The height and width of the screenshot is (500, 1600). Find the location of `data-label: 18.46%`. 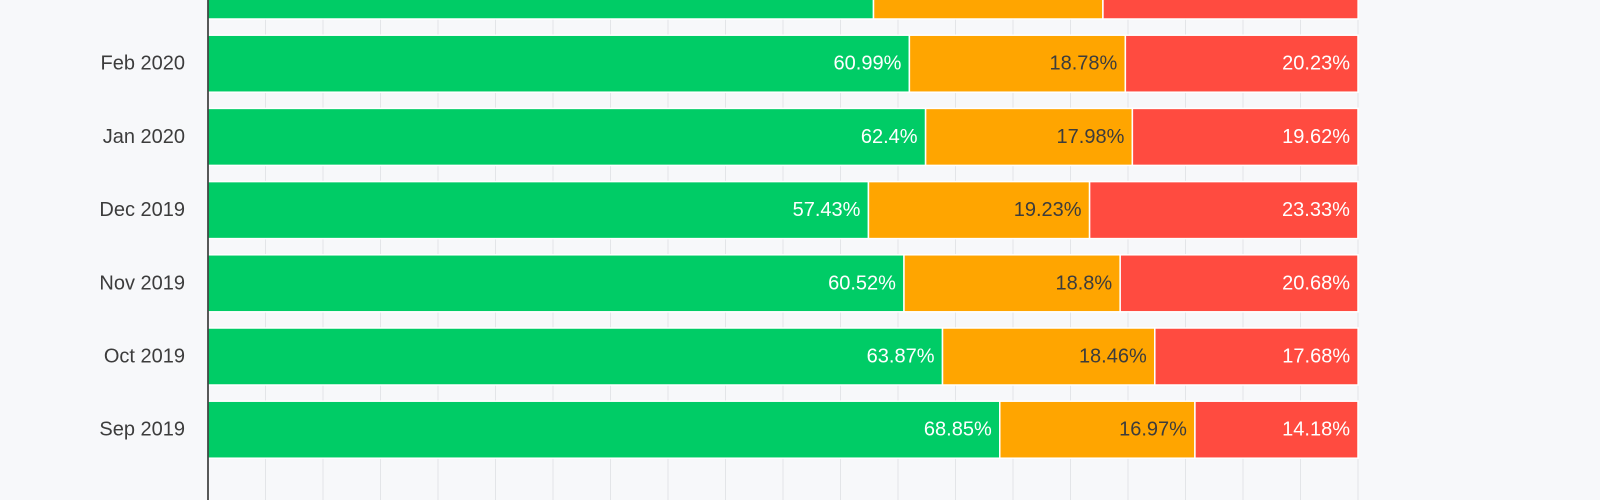

data-label: 18.46% is located at coordinates (1113, 357).